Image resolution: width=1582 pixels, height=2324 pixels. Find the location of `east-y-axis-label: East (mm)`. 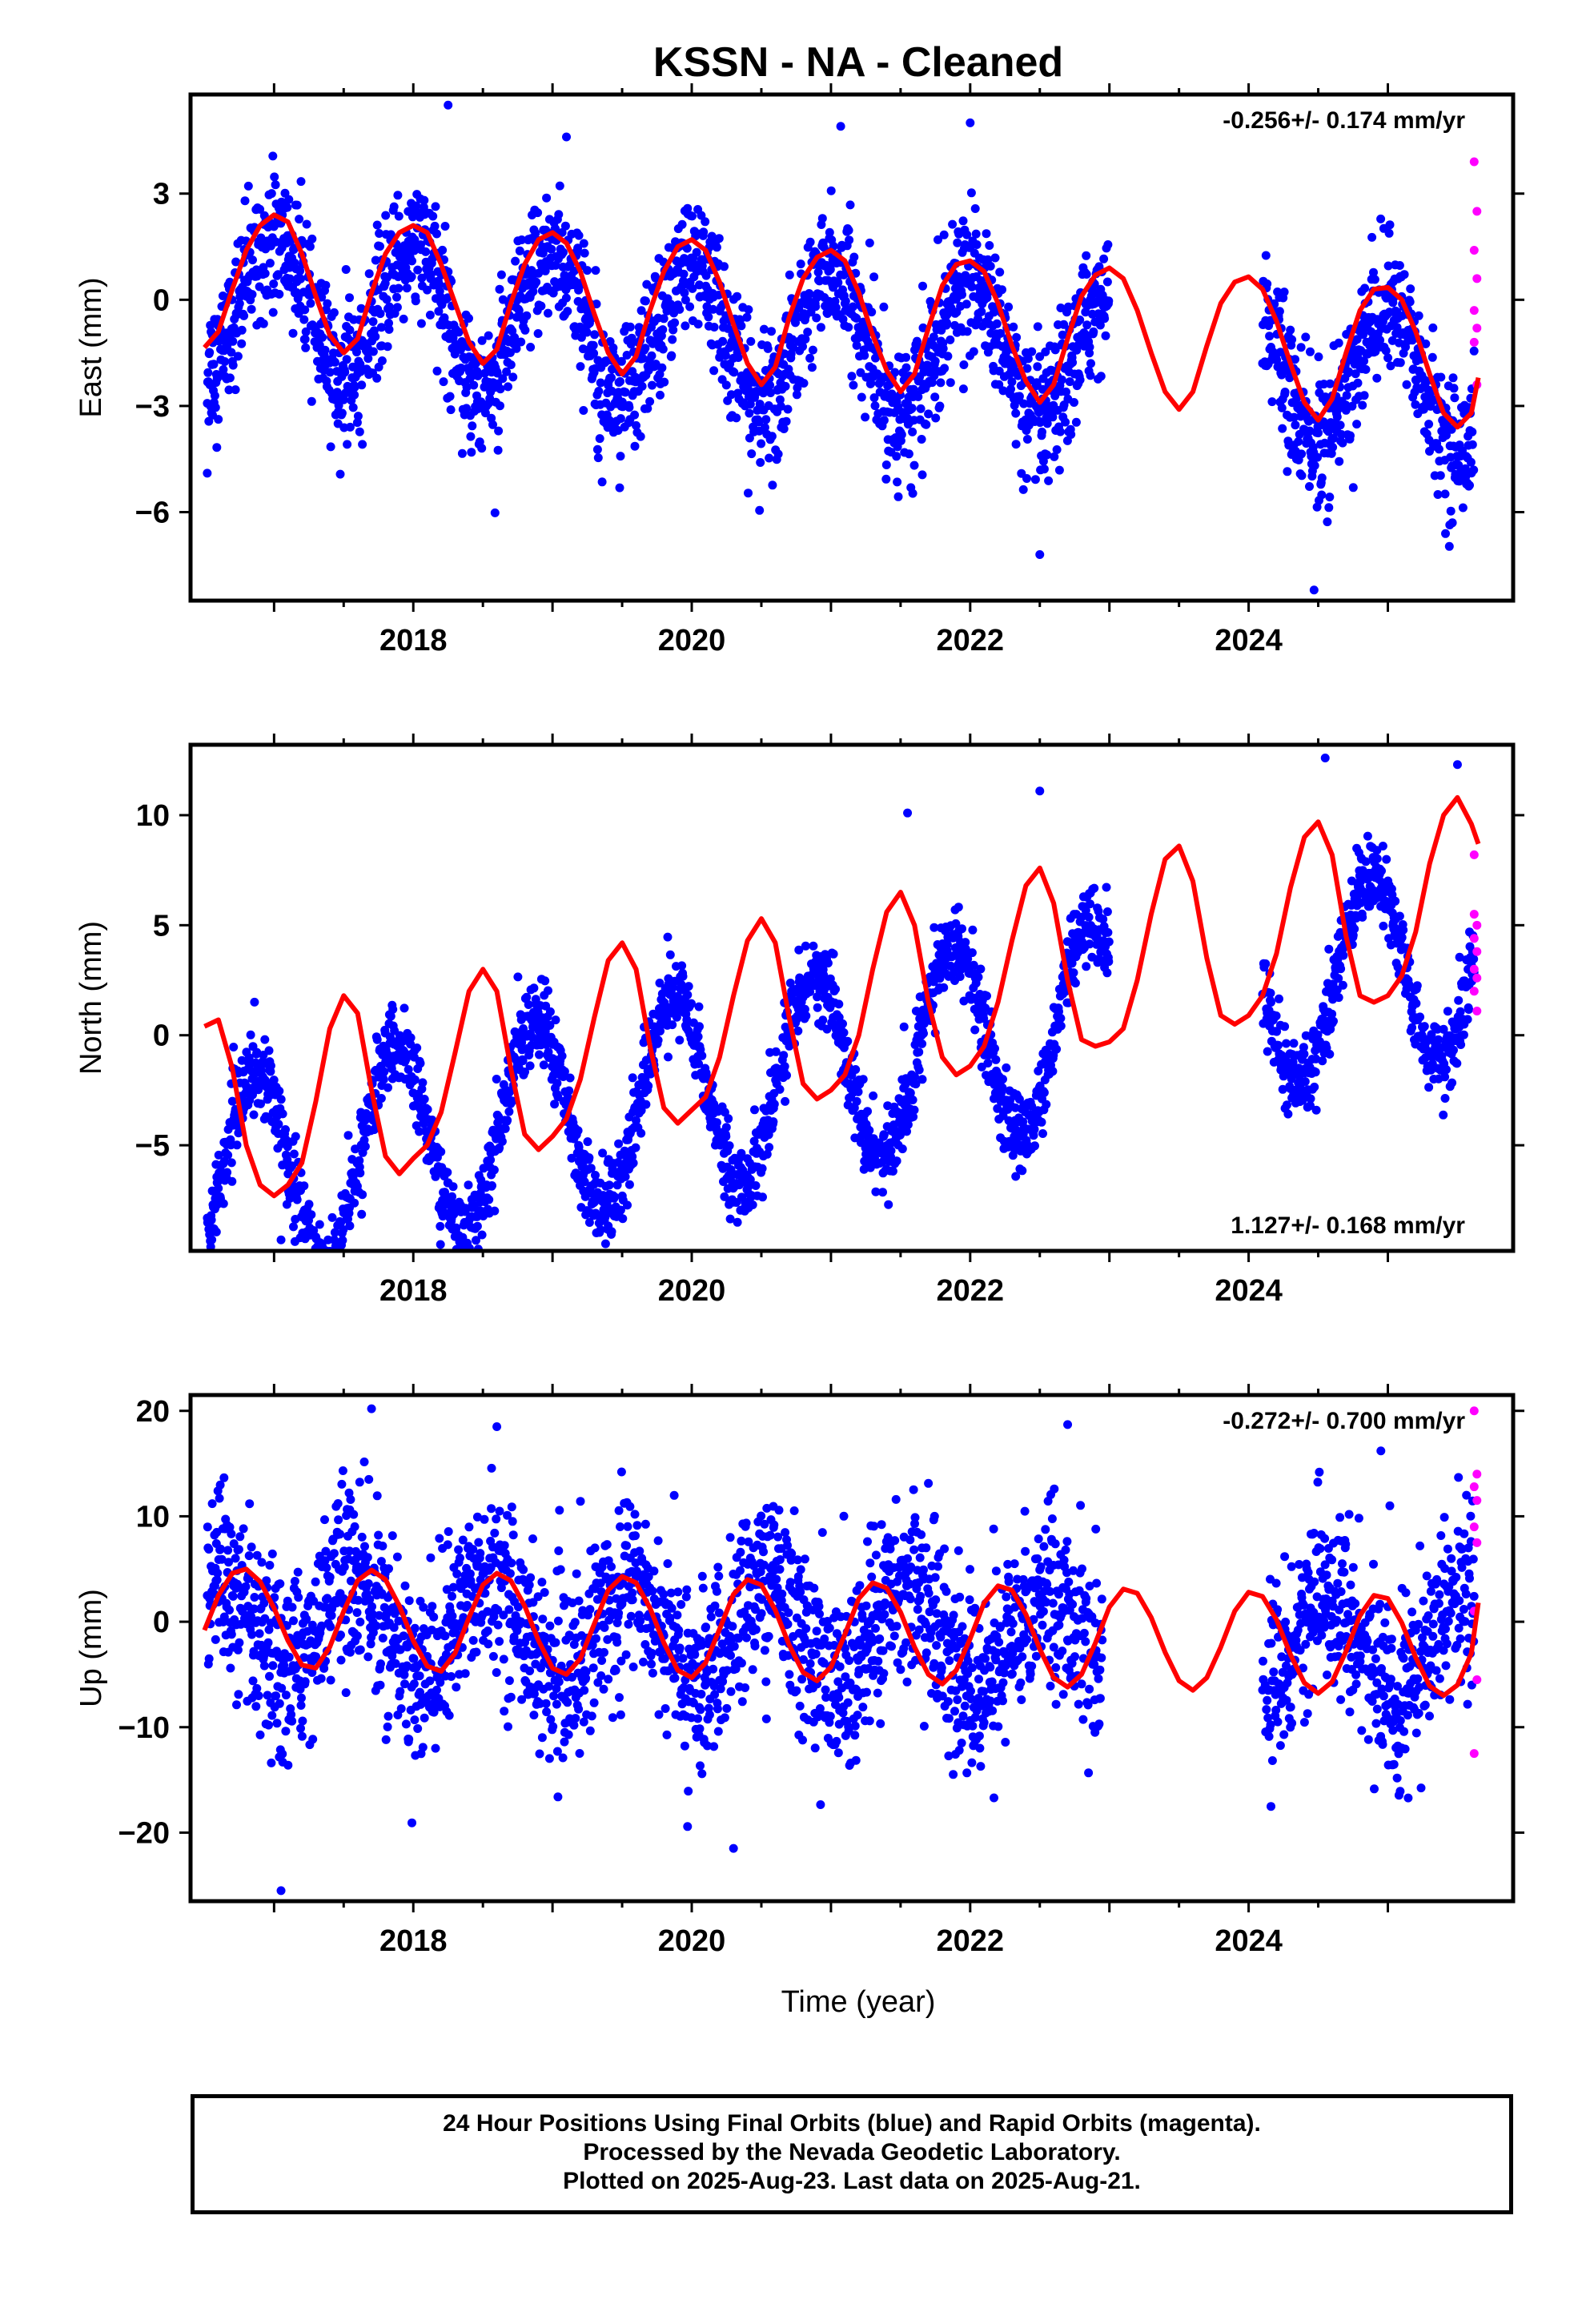

east-y-axis-label: East (mm) is located at coordinates (91, 347).